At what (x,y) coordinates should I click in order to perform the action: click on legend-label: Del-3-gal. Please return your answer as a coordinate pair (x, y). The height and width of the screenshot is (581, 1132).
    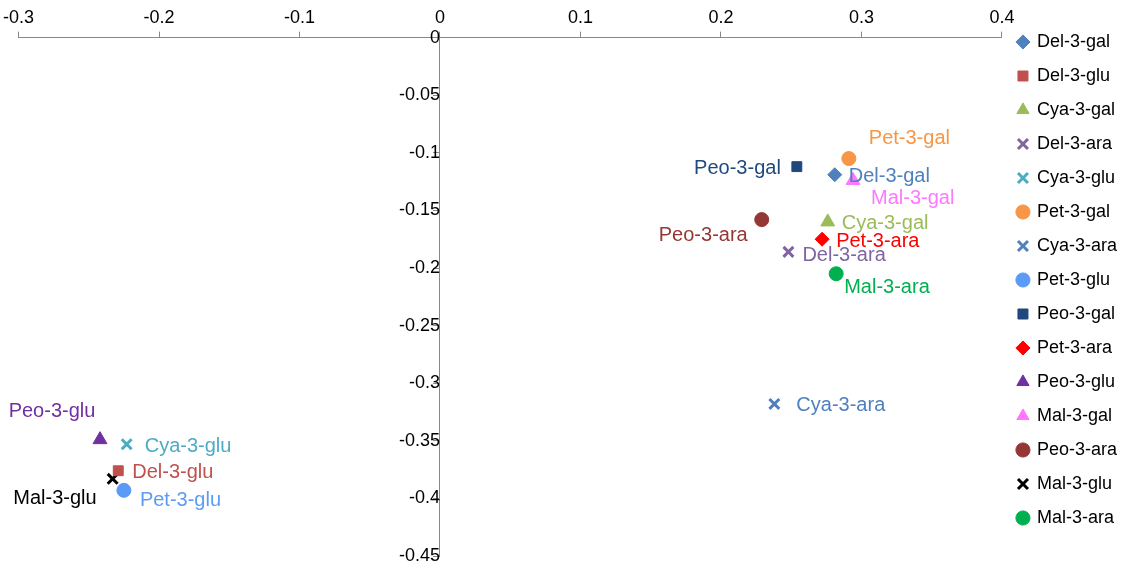
    Looking at the image, I should click on (1073, 40).